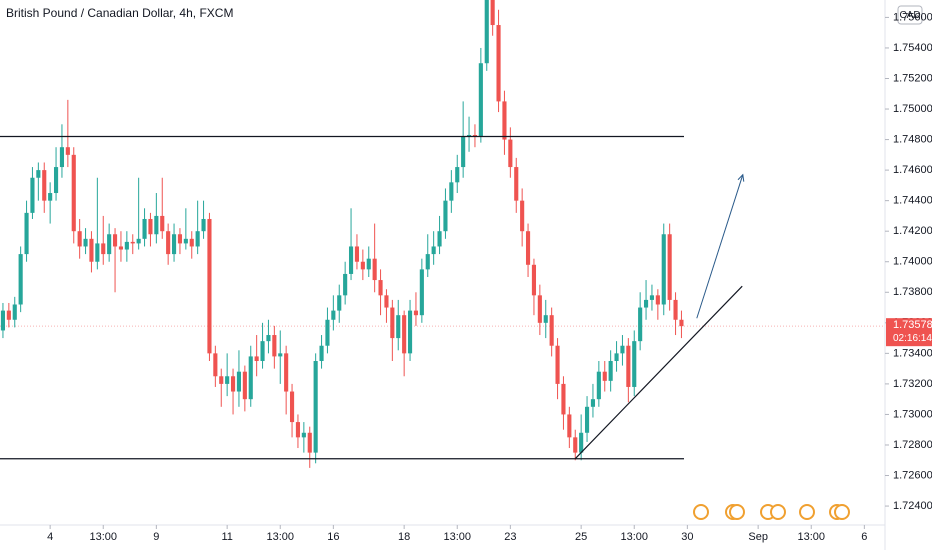 The image size is (932, 550). What do you see at coordinates (510, 537) in the screenshot?
I see `x-tick-label: 23` at bounding box center [510, 537].